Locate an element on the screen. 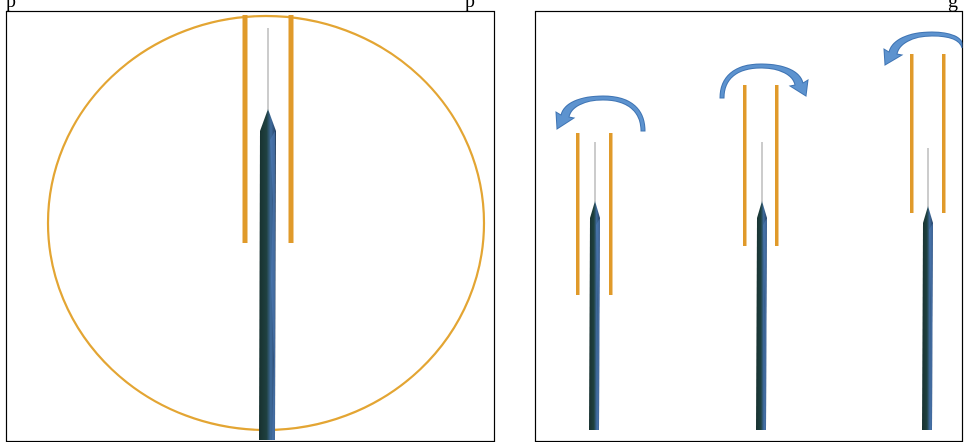 The image size is (964, 442). clipped-caption-middle: p is located at coordinates (470, 6).